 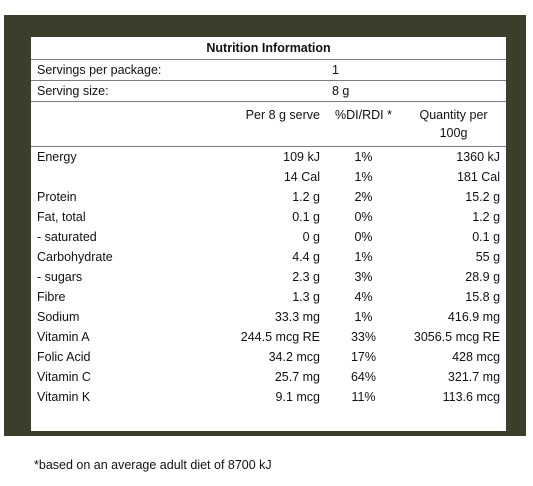 What do you see at coordinates (125, 124) in the screenshot?
I see `header-nutrient` at bounding box center [125, 124].